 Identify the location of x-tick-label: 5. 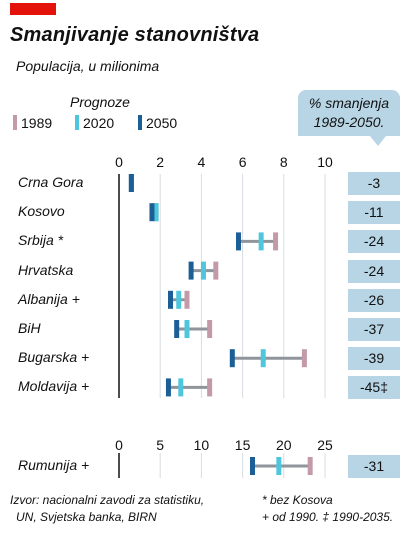
(160, 445).